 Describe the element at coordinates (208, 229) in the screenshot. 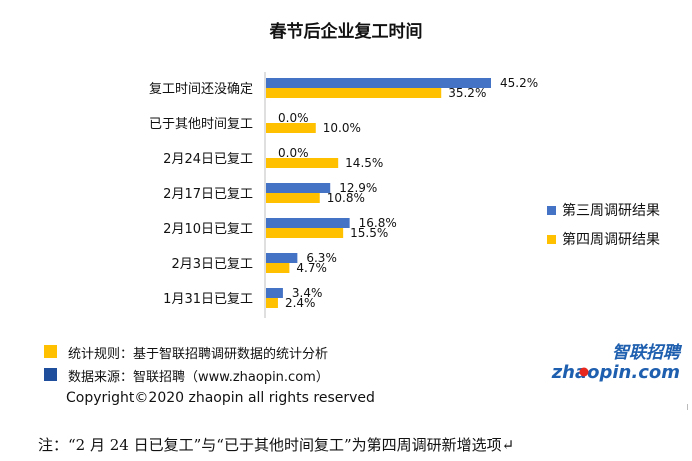

I see `category-label: 2月10日已复工` at that location.